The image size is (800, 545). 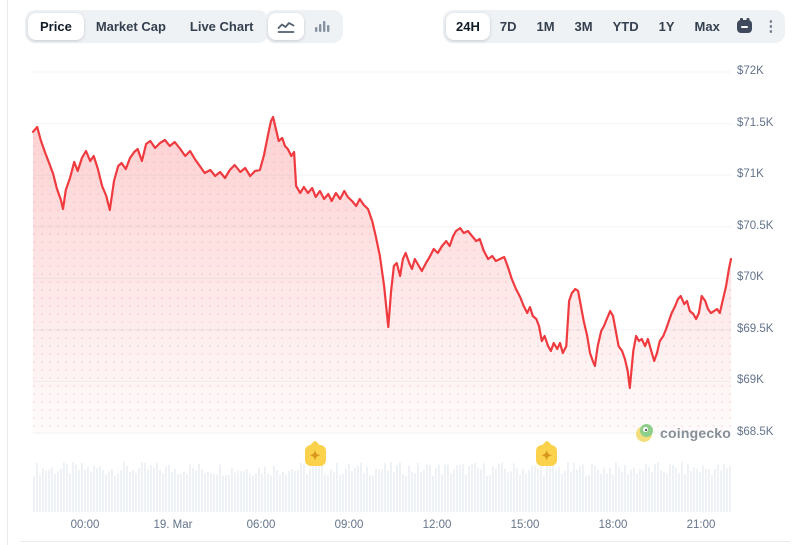 I want to click on range-1m: 1M, so click(x=545, y=26).